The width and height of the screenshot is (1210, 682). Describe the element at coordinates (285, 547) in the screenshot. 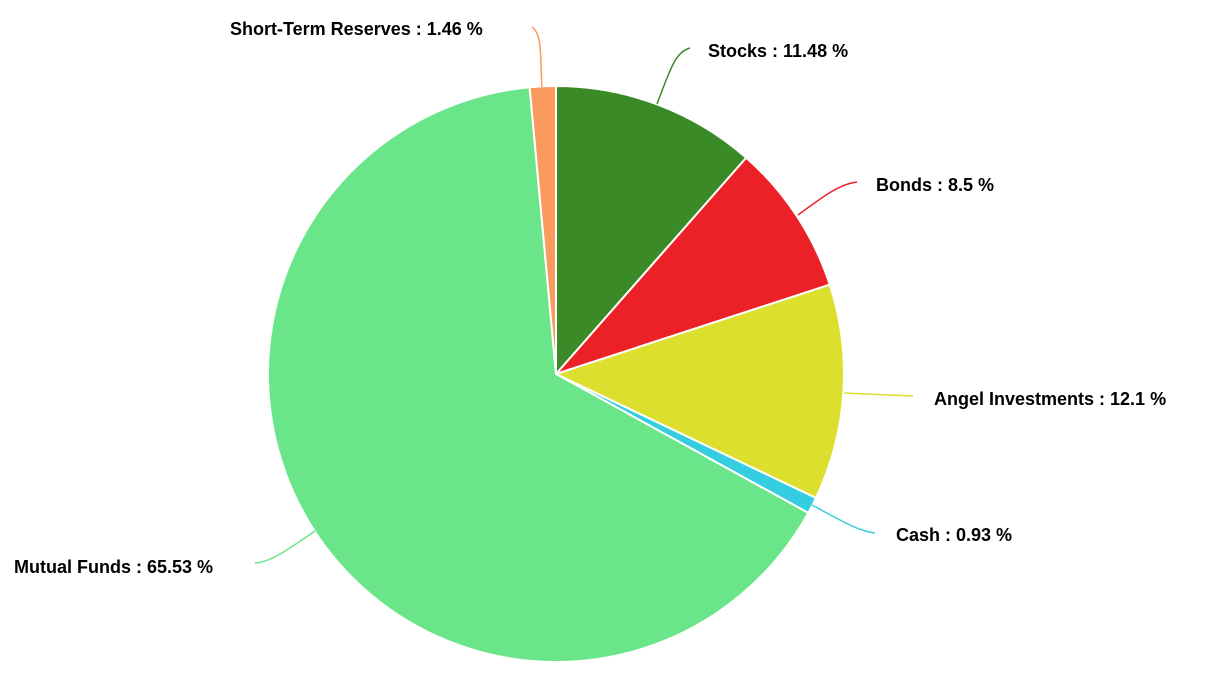

I see `leader-line-mutual` at that location.